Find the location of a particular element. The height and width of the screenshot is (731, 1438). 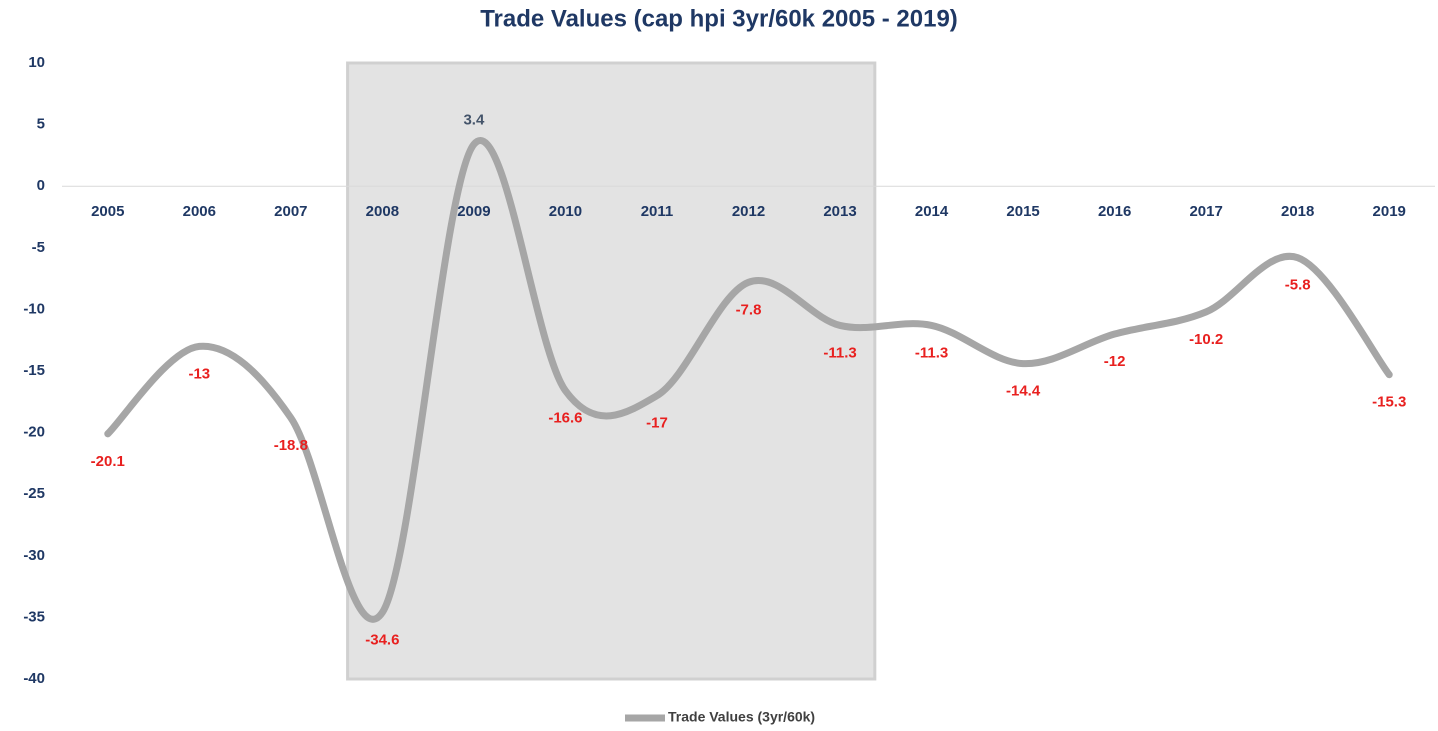

y-tick-label: -15 is located at coordinates (34, 370).